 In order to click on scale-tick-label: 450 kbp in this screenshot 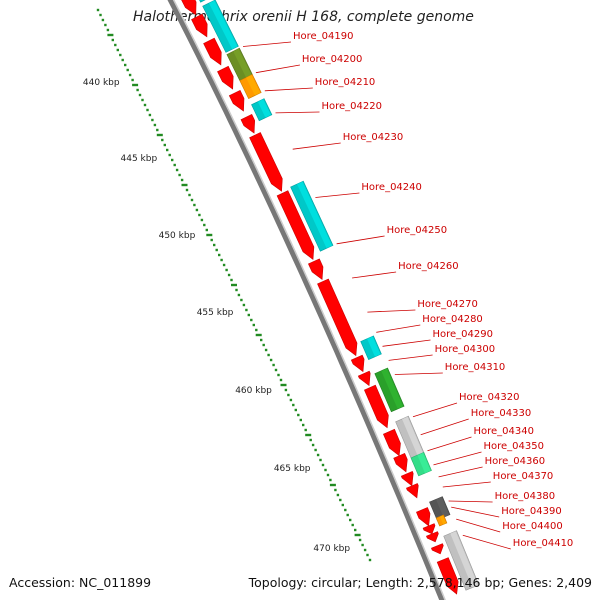, I will do `click(177, 236)`.